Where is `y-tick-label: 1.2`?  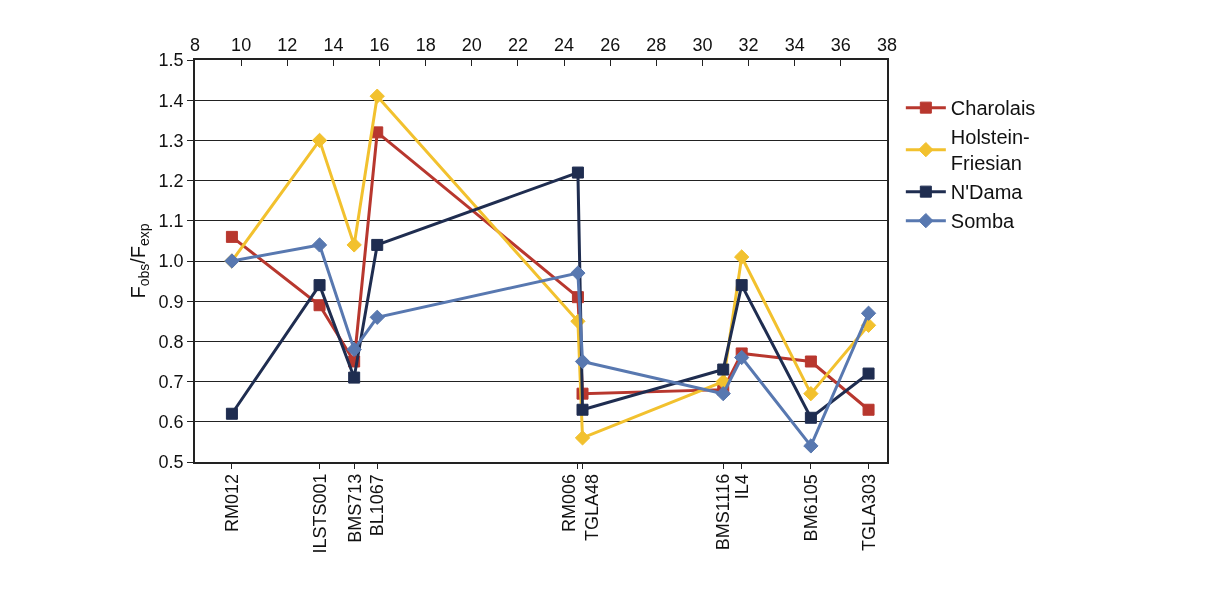 y-tick-label: 1.2 is located at coordinates (171, 180).